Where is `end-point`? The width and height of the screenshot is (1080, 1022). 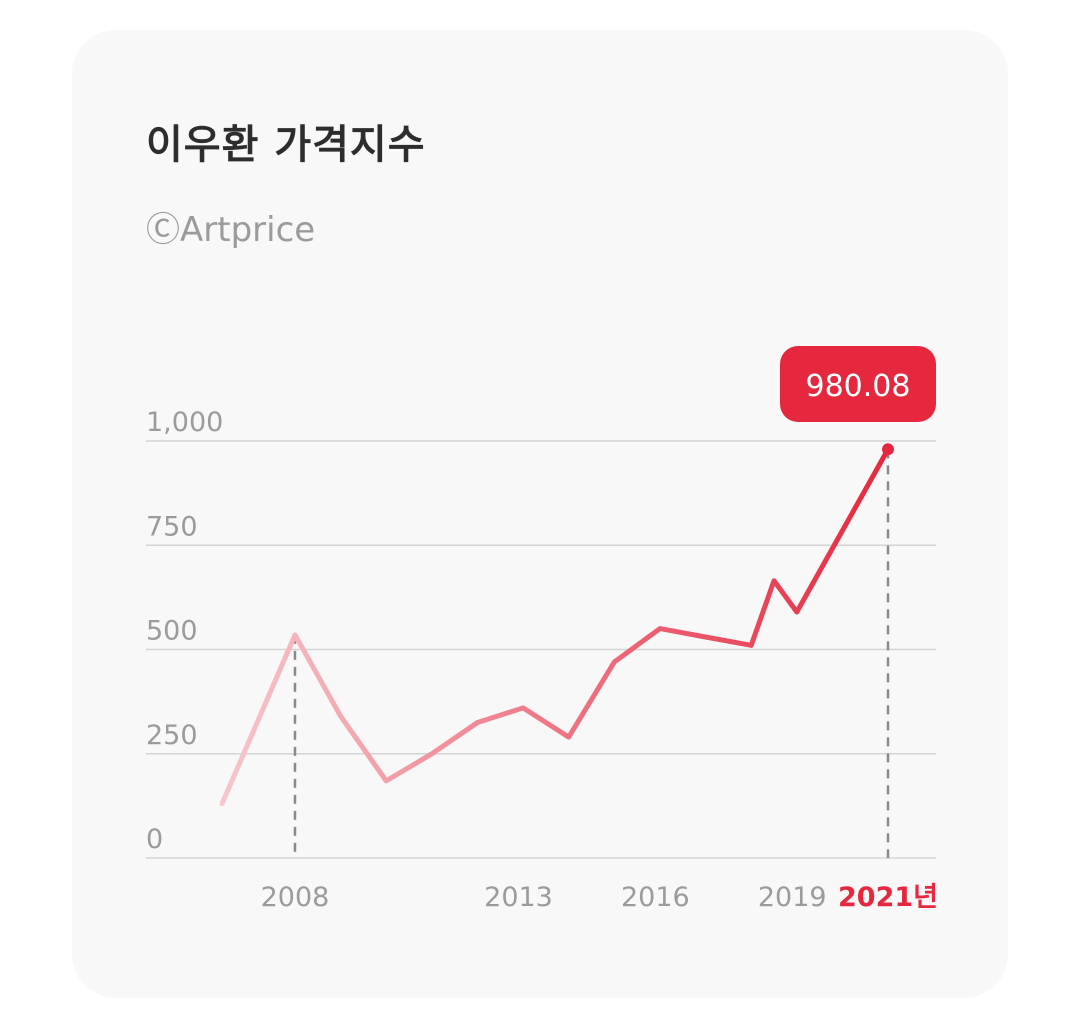 end-point is located at coordinates (888, 449).